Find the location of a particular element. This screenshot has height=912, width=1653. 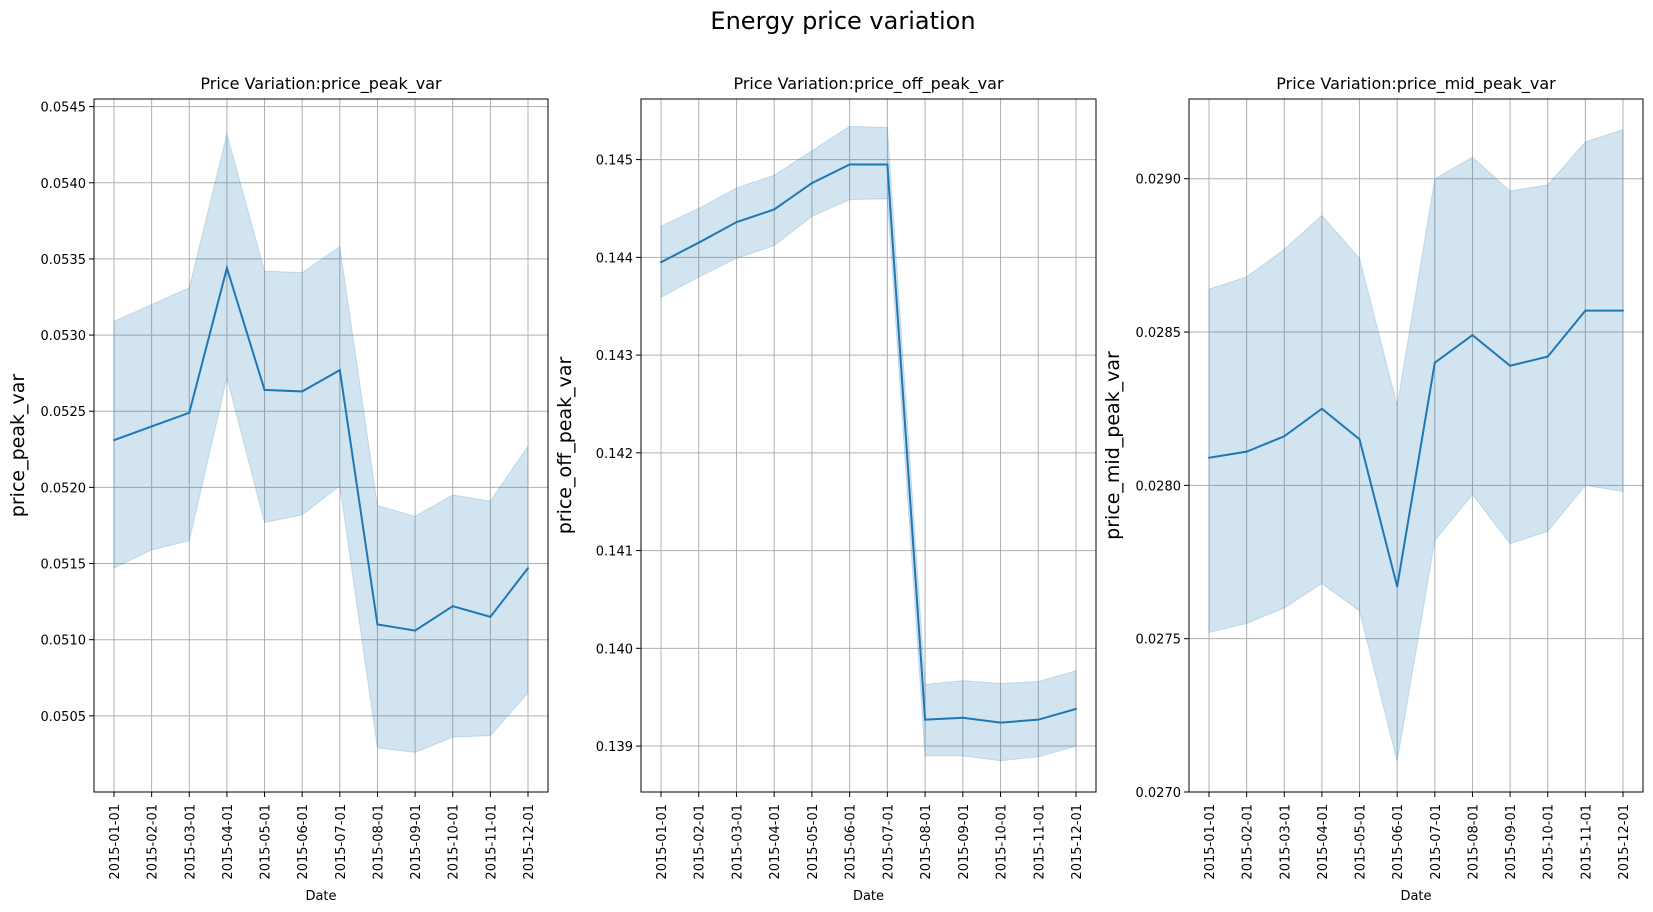

y-tick-label: 0.144 is located at coordinates (614, 258).